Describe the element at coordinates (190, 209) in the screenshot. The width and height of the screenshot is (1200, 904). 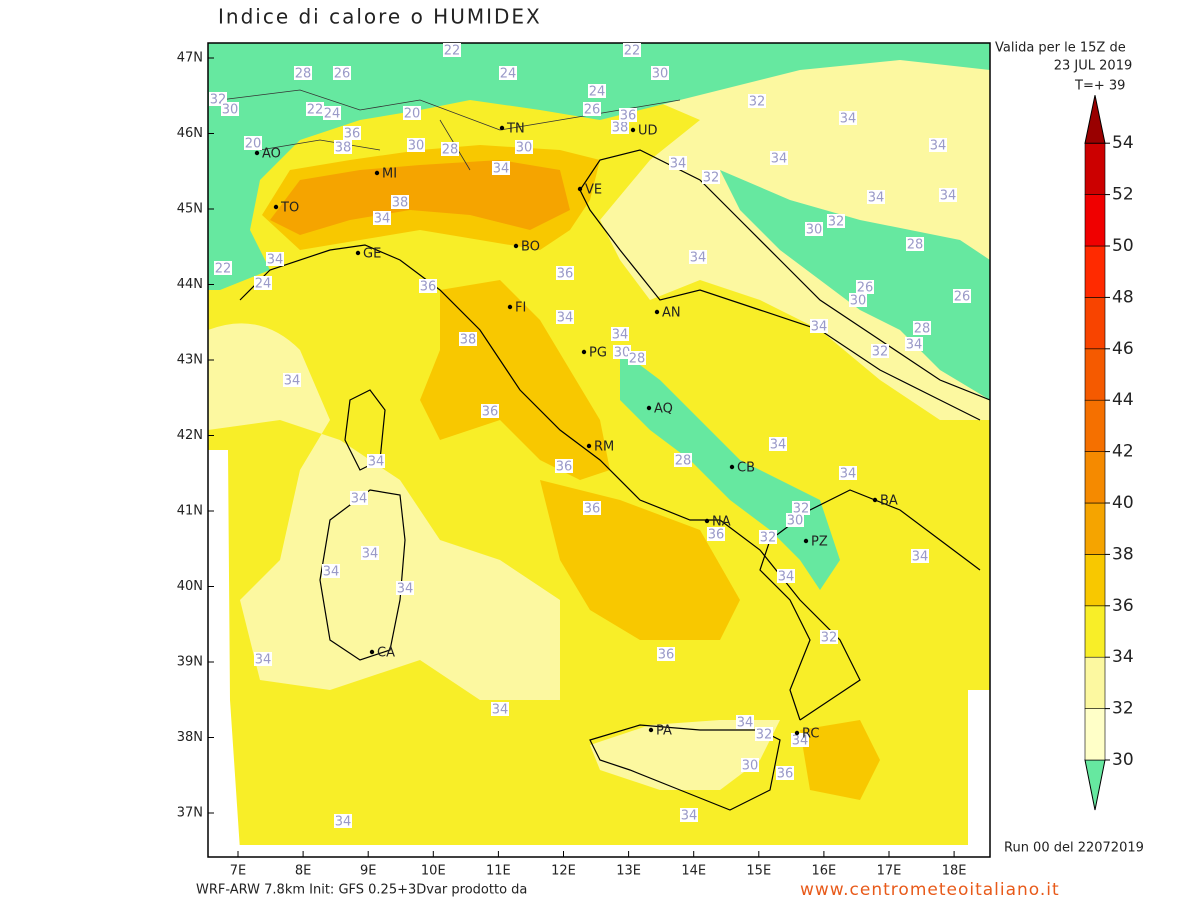
I see `lat-label: 45N` at that location.